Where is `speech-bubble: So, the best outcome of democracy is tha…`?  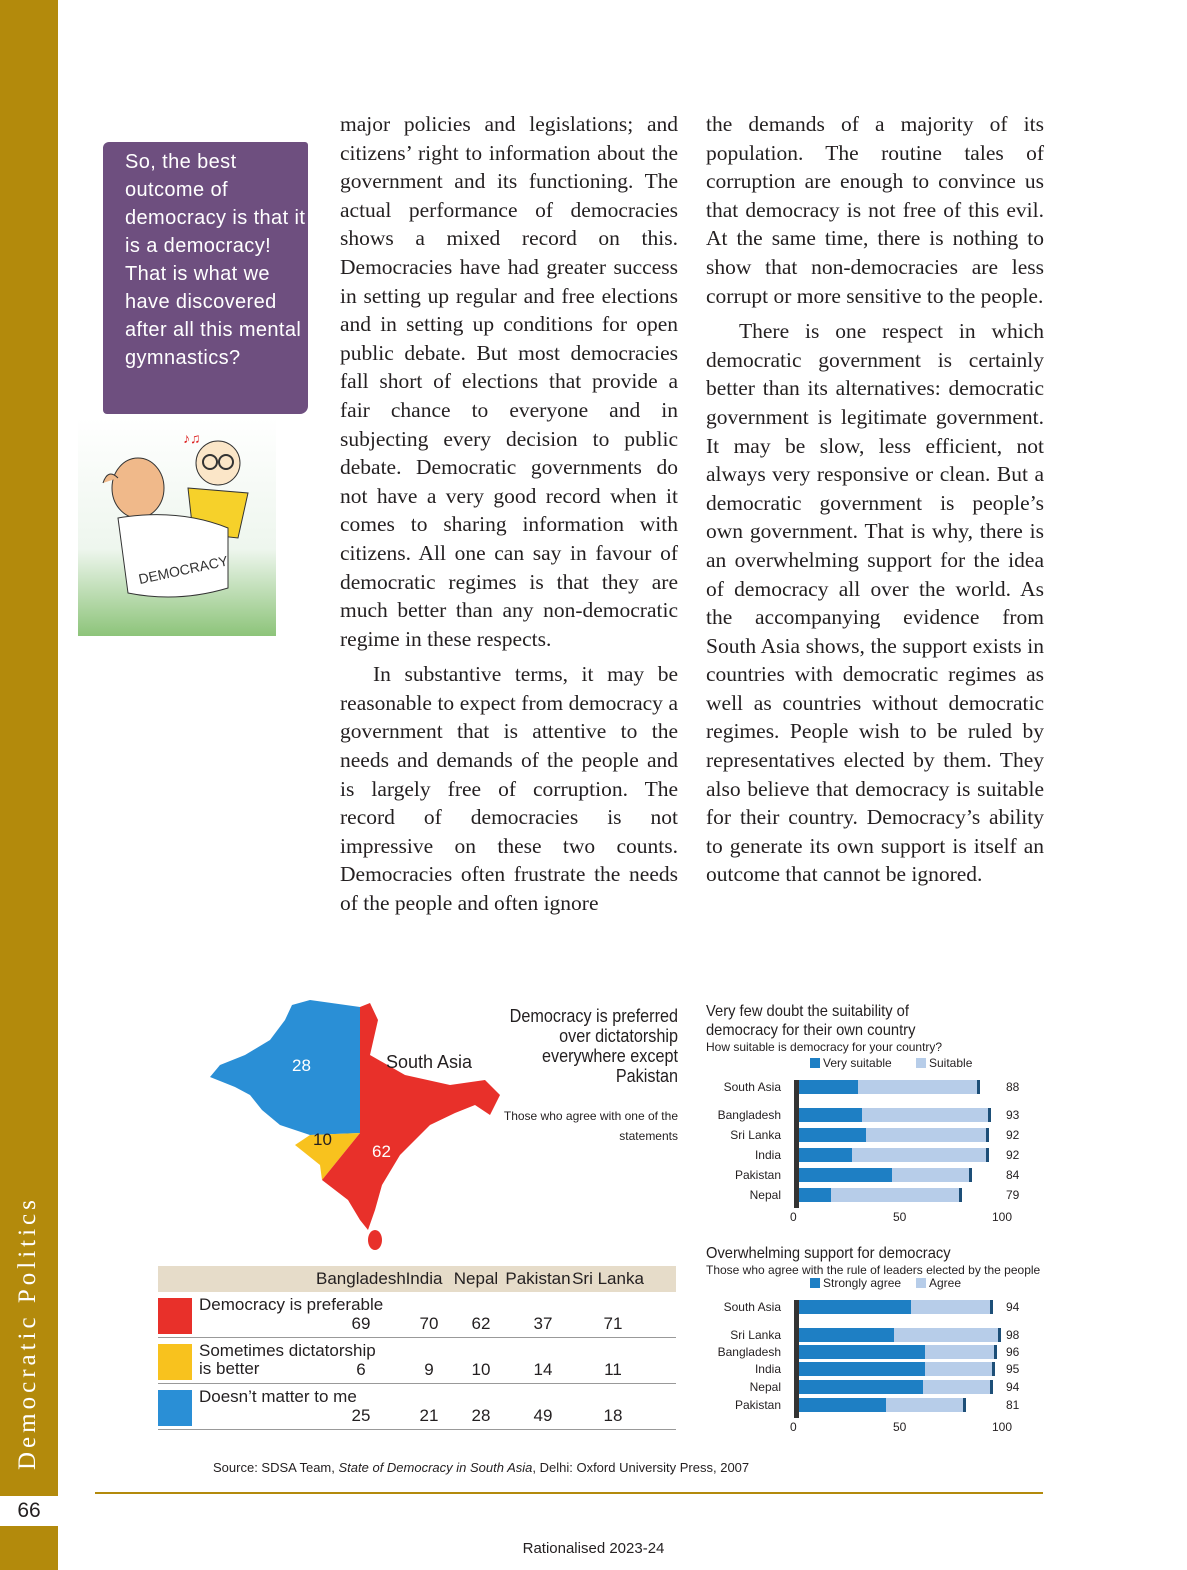
speech-bubble: So, the best outcome of democracy is tha… is located at coordinates (205, 278).